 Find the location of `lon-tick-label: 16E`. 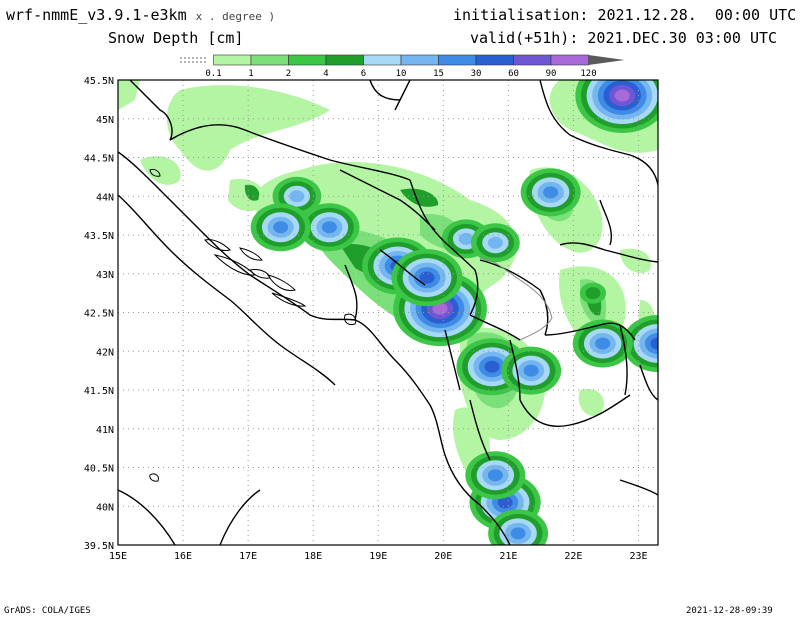

lon-tick-label: 16E is located at coordinates (183, 556).